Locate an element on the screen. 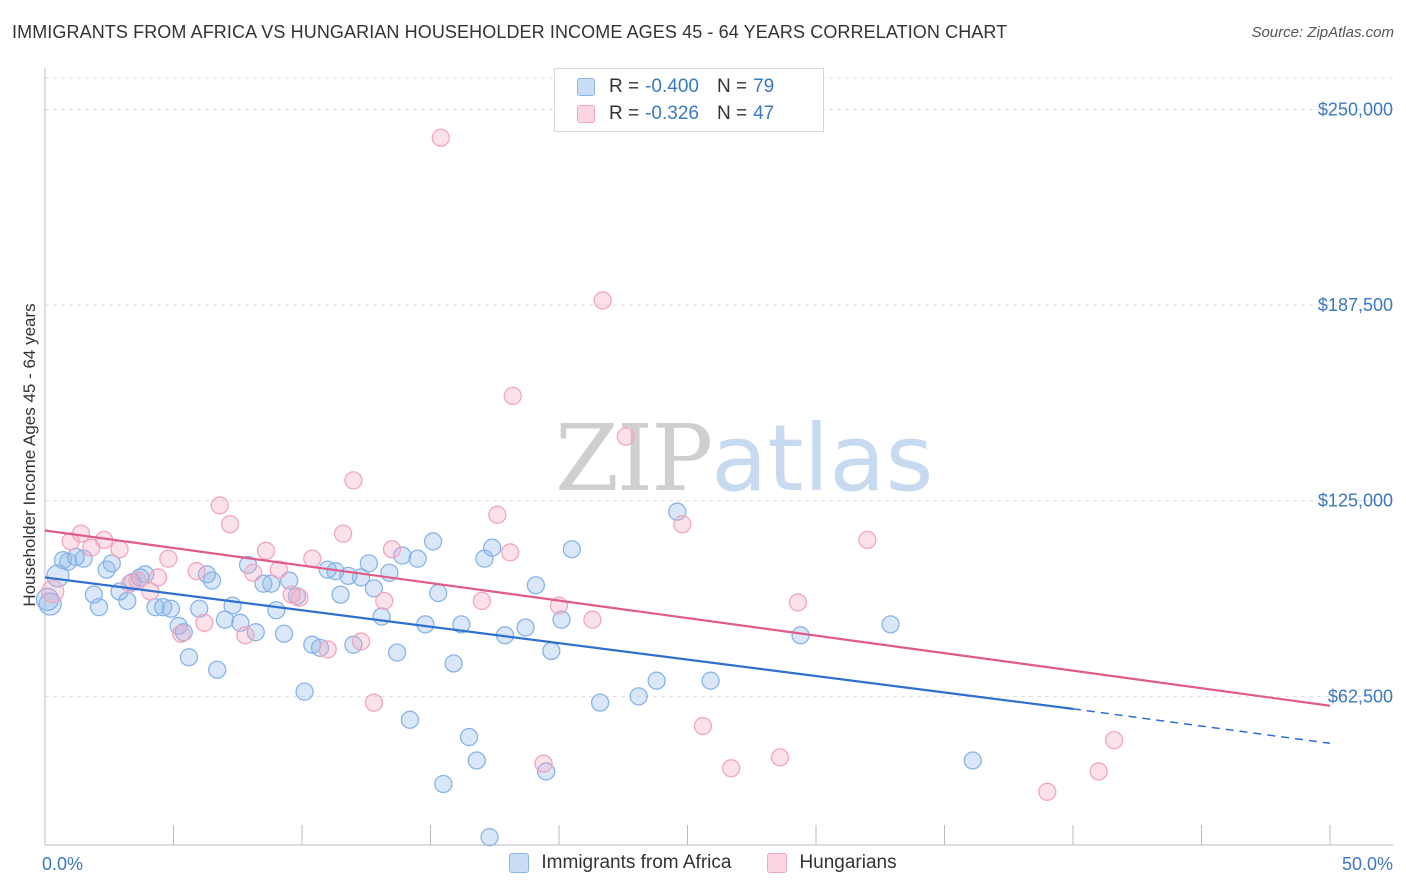 The height and width of the screenshot is (892, 1406). legend-r-label: R = is located at coordinates (624, 86).